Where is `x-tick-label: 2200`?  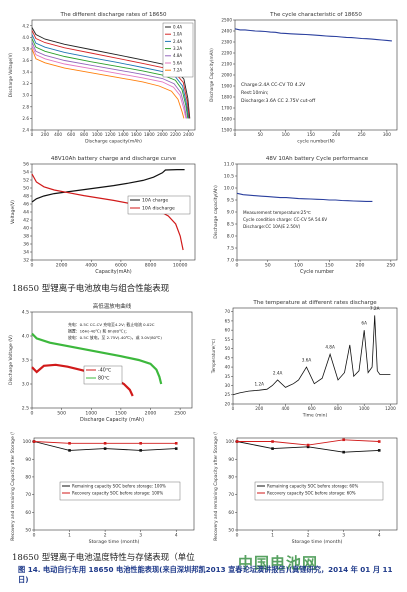
x-tick-label: 2200 is located at coordinates (175, 134).